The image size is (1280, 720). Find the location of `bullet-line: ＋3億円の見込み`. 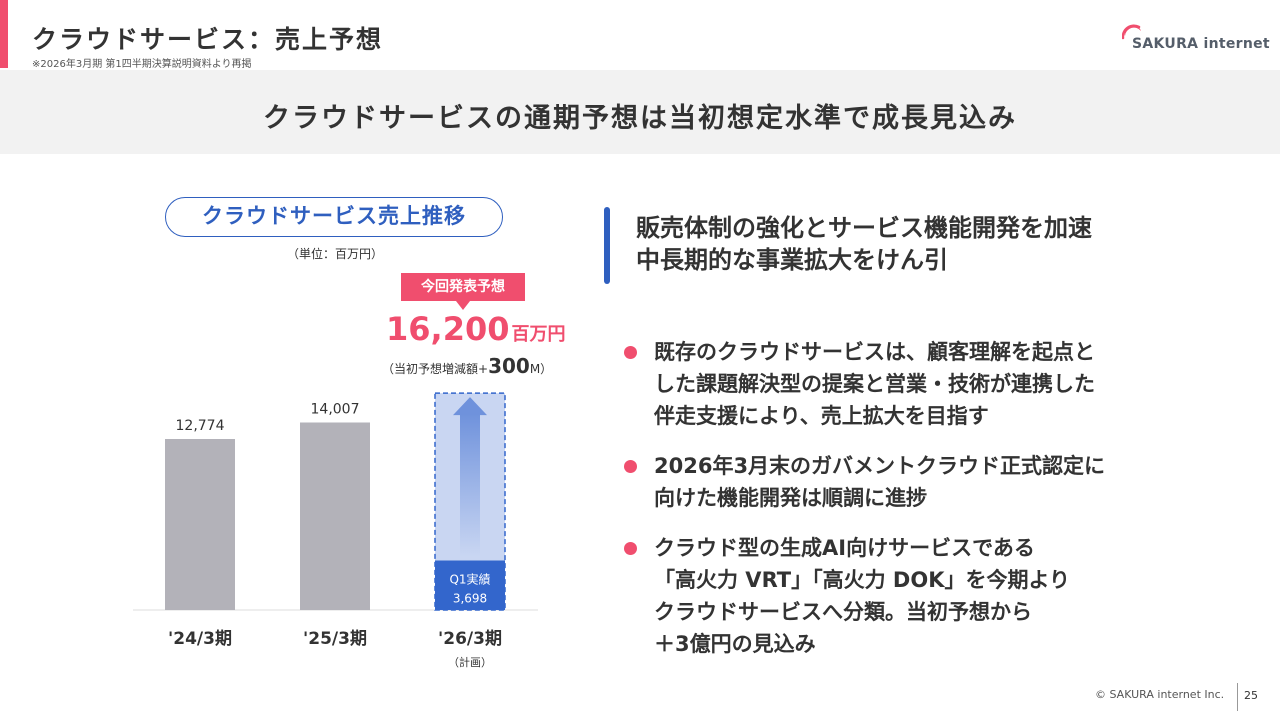

bullet-line: ＋3億円の見込み is located at coordinates (735, 644).